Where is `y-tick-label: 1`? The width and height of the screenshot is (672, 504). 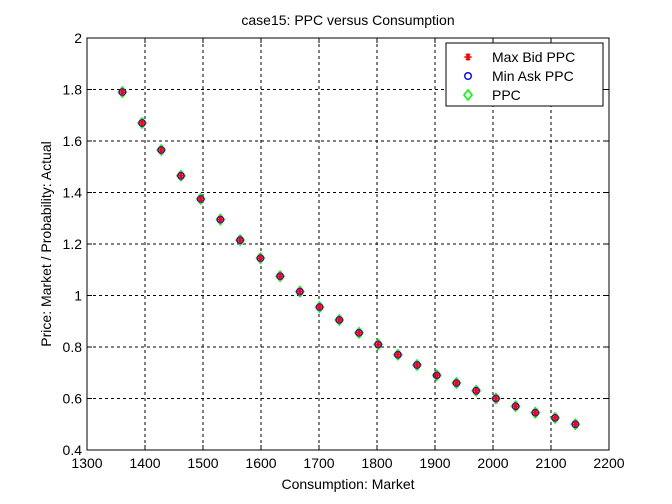 y-tick-label: 1 is located at coordinates (78, 296).